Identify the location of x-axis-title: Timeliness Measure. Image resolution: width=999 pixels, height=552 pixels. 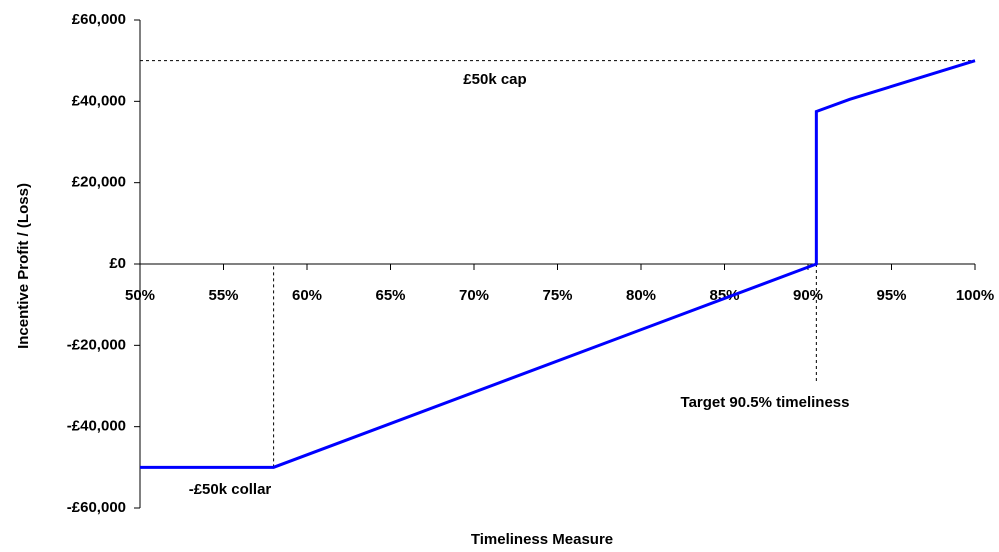
(542, 539).